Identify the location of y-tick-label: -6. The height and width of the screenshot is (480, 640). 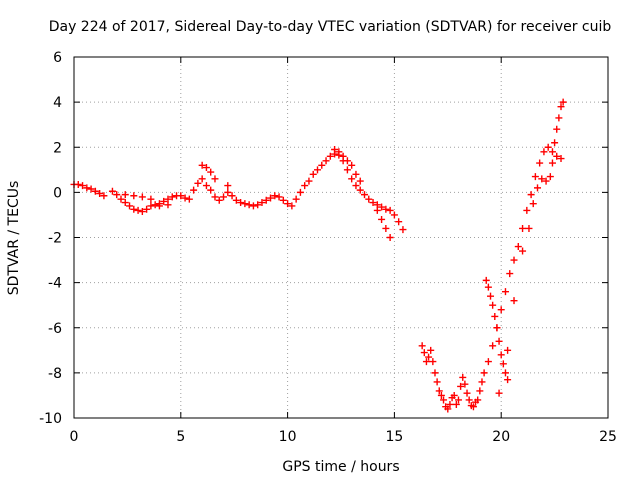
(55, 329).